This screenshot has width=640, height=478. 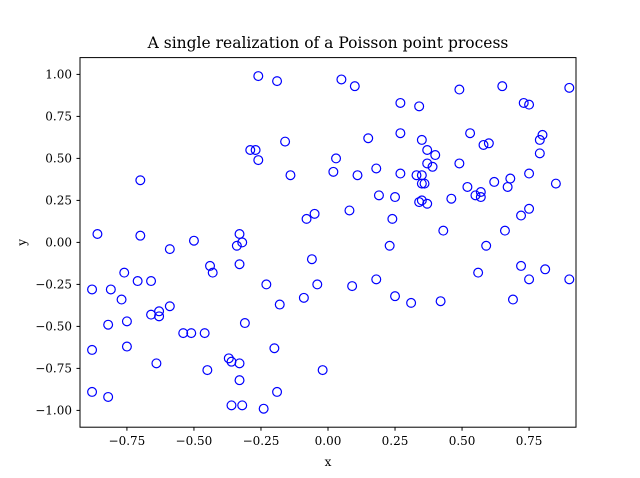 What do you see at coordinates (127, 441) in the screenshot?
I see `x-tick-label: −0.75` at bounding box center [127, 441].